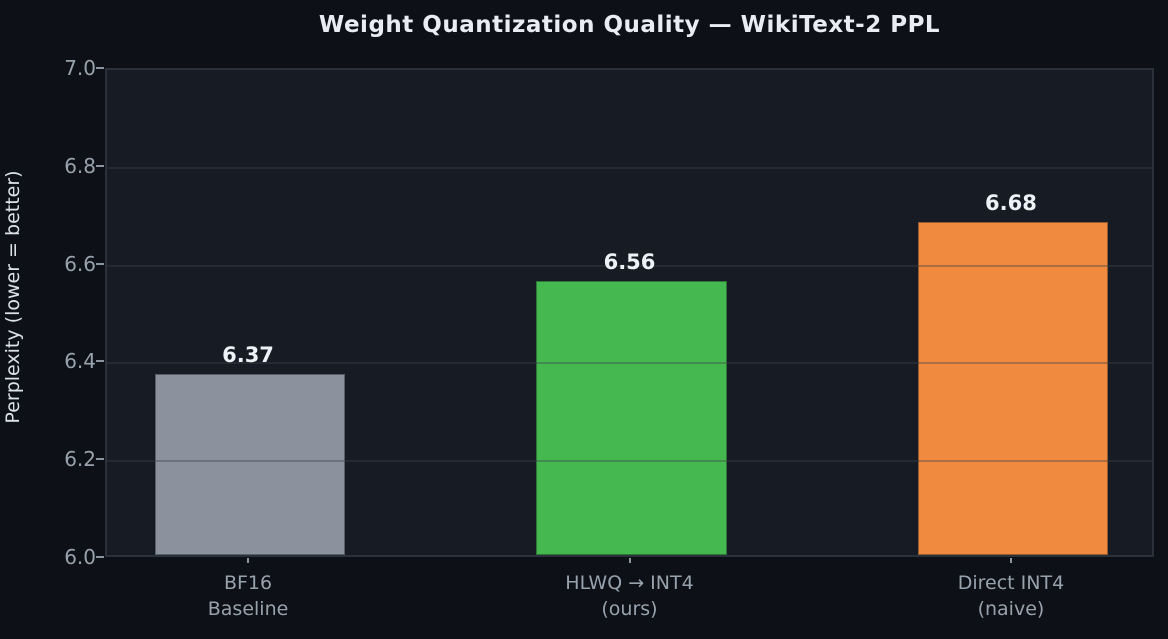  I want to click on bar-value-label: 6.68, so click(1011, 203).